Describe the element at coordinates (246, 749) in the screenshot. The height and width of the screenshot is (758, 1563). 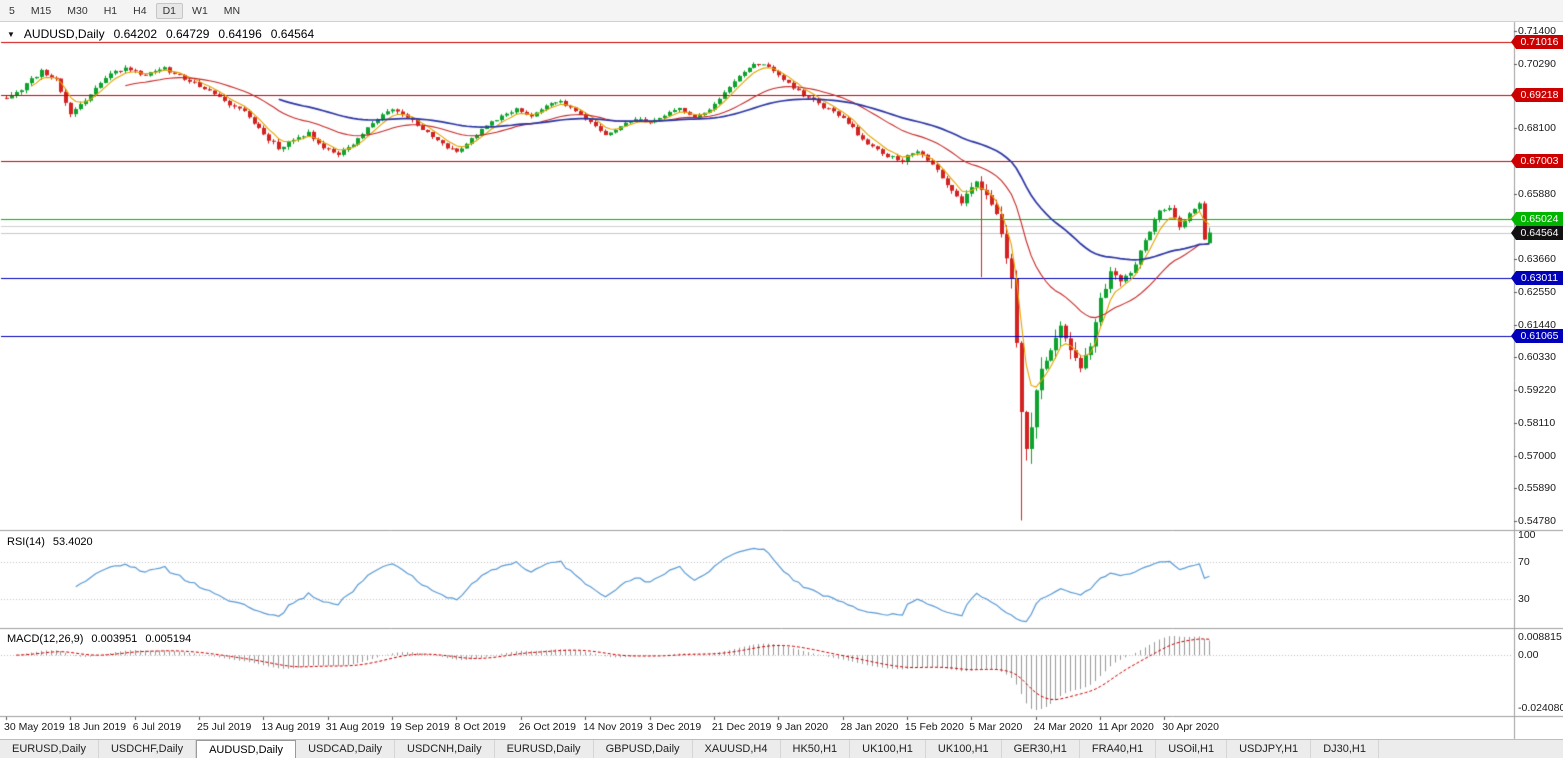
I see `tab-2-audusd-daily: AUDUSD,Daily` at that location.